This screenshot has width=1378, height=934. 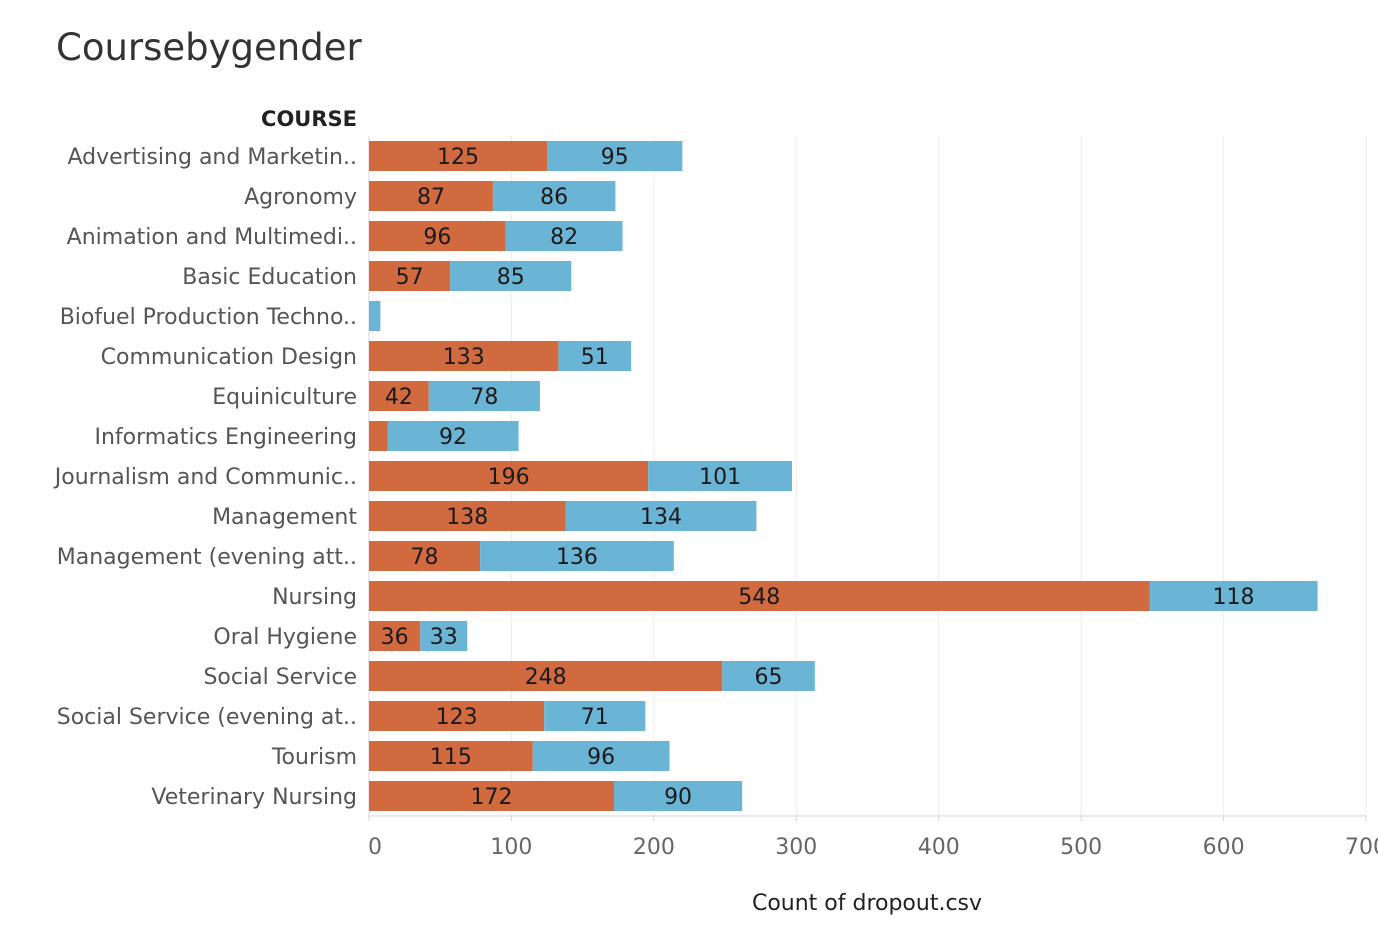 What do you see at coordinates (314, 597) in the screenshot?
I see `category-label: Nursing` at bounding box center [314, 597].